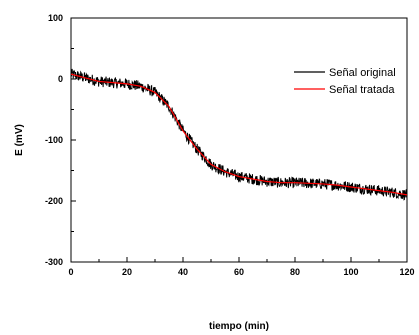  Describe the element at coordinates (362, 73) in the screenshot. I see `legend-label-original: Señal original` at that location.